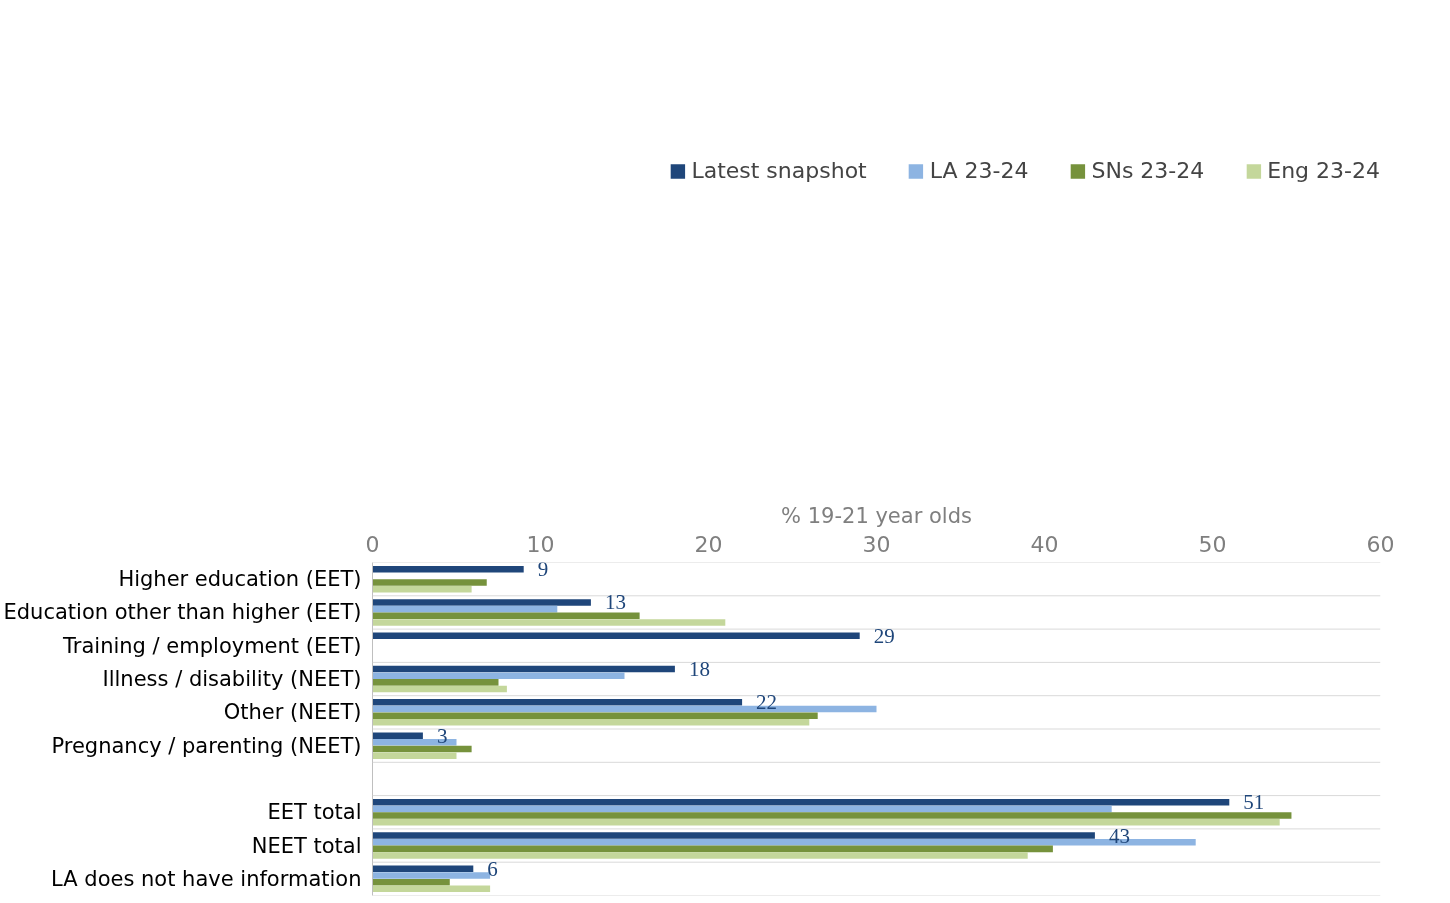 Image resolution: width=1450 pixels, height=903 pixels. Describe the element at coordinates (699, 669) in the screenshot. I see `data-label: 18` at that location.